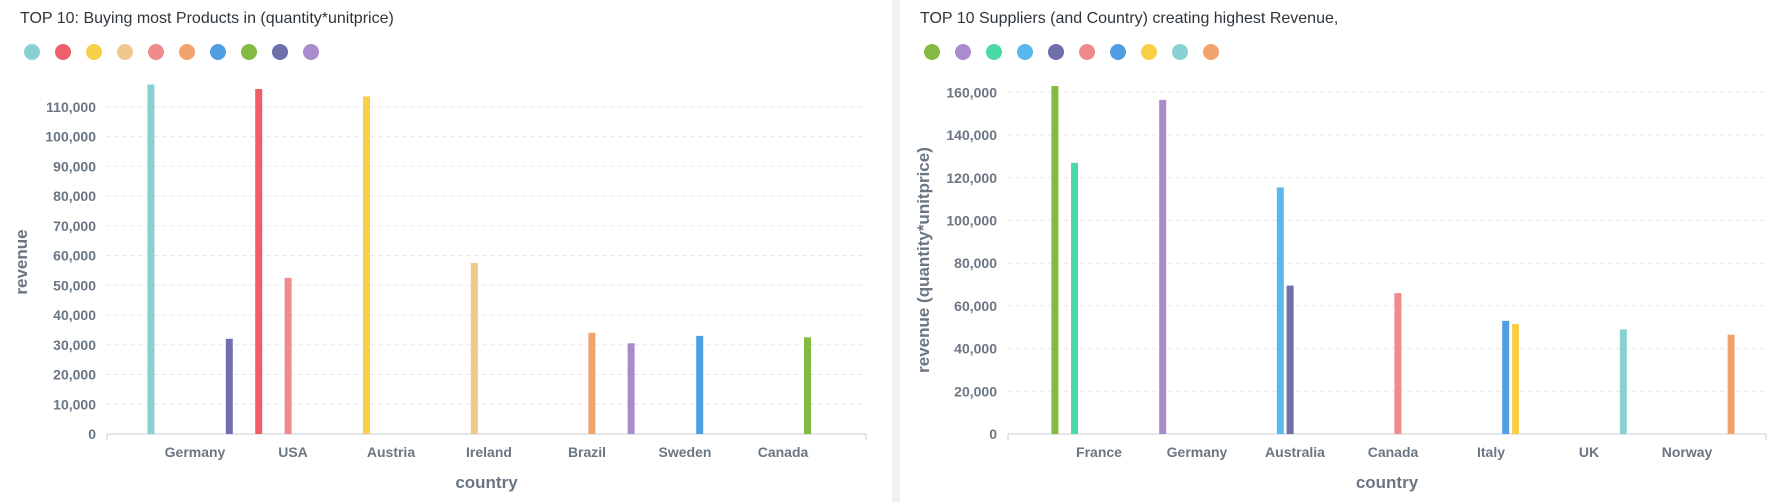 This screenshot has height=502, width=1788. I want to click on x-tick-label: Ireland, so click(489, 452).